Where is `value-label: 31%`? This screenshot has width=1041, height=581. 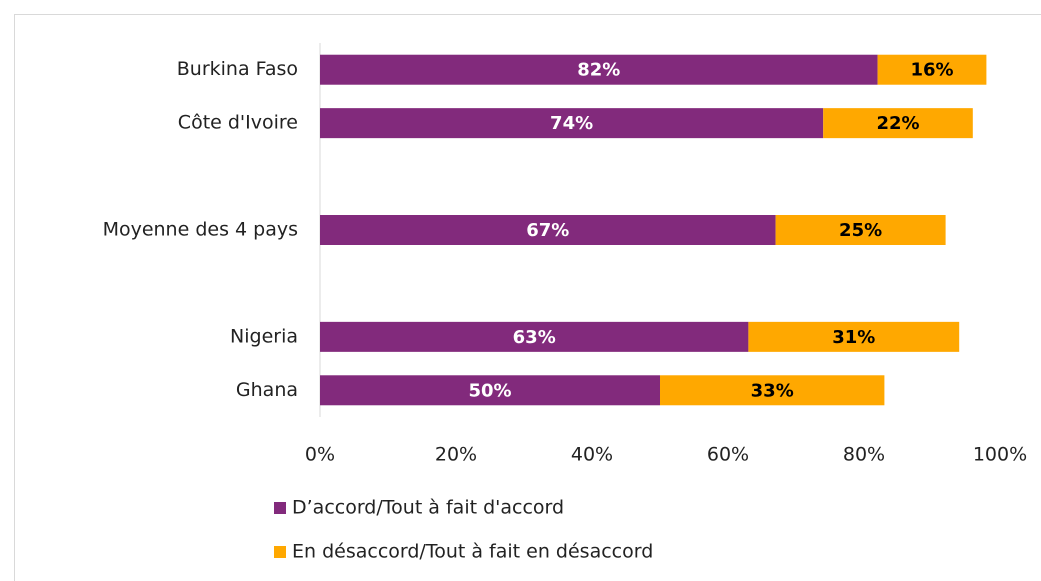 value-label: 31% is located at coordinates (853, 337).